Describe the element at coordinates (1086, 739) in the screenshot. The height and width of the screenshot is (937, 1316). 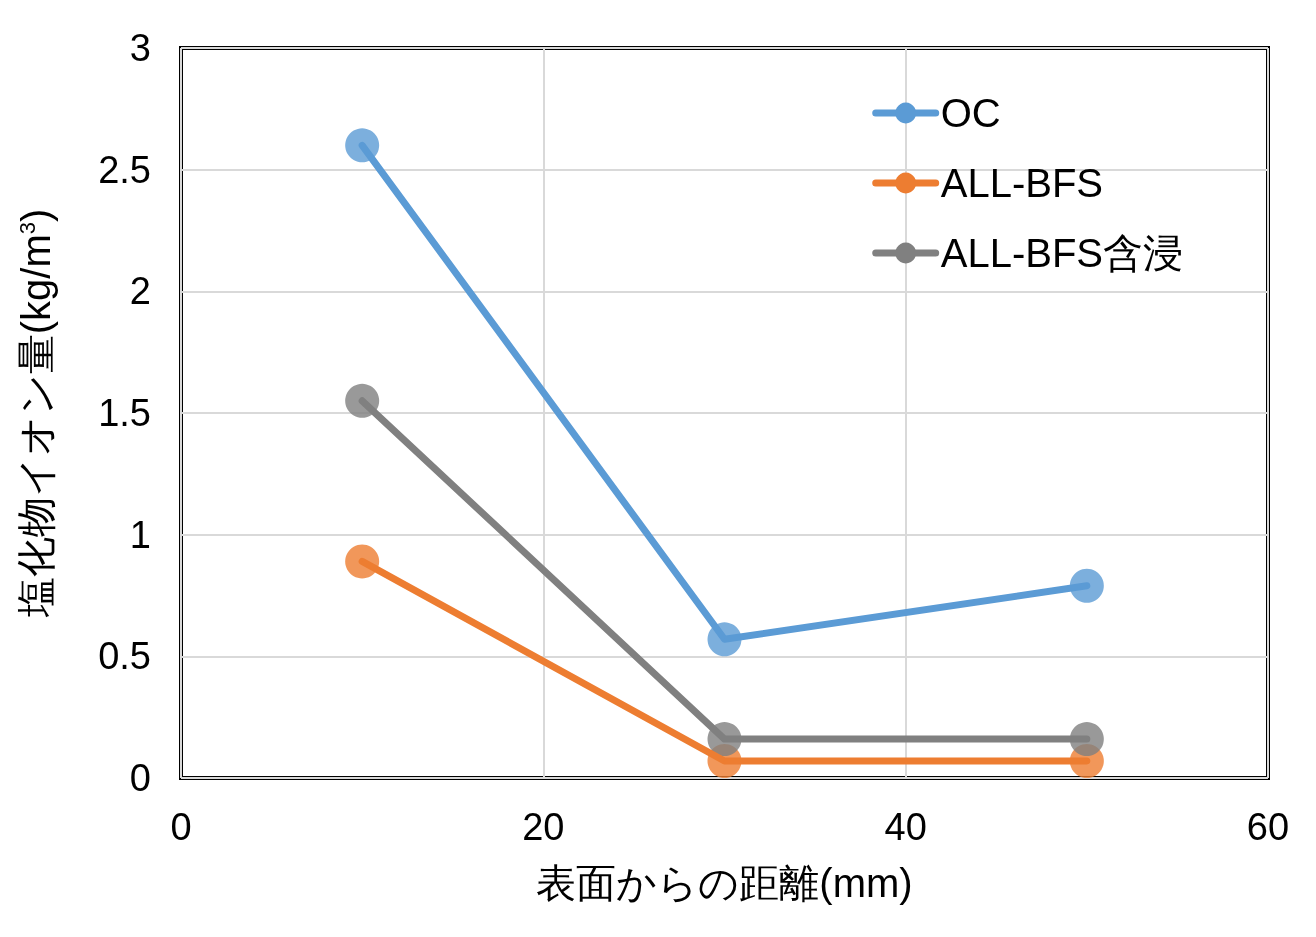
I see `point` at that location.